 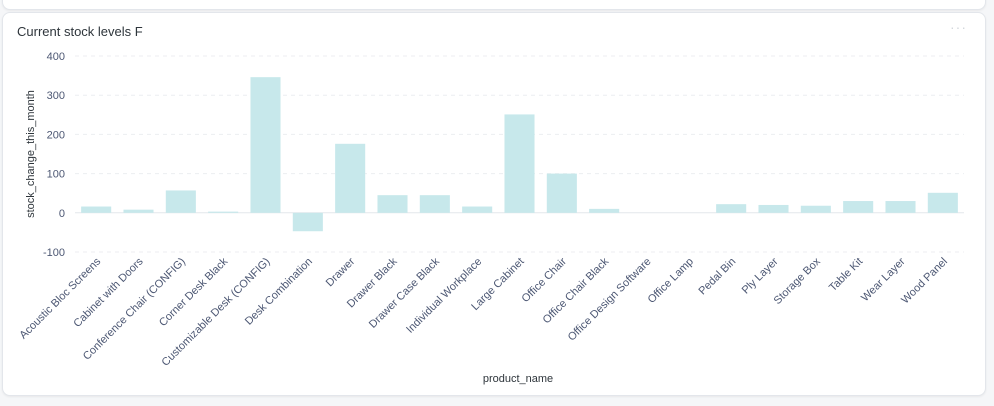 What do you see at coordinates (54, 253) in the screenshot?
I see `y-tick-label: -100` at bounding box center [54, 253].